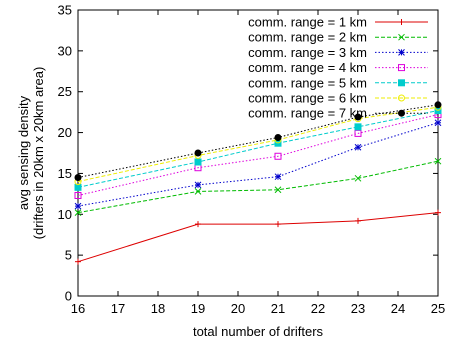  What do you see at coordinates (65, 50) in the screenshot?
I see `y-tick-label-30: 30` at bounding box center [65, 50].